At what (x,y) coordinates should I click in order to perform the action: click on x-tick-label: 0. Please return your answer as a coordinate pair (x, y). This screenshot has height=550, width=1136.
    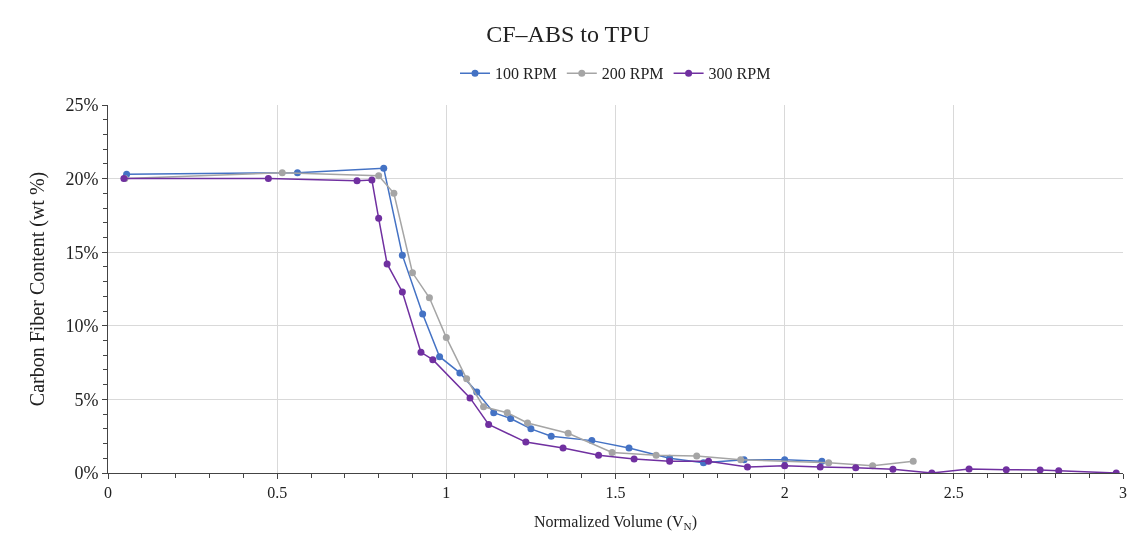
    Looking at the image, I should click on (108, 493).